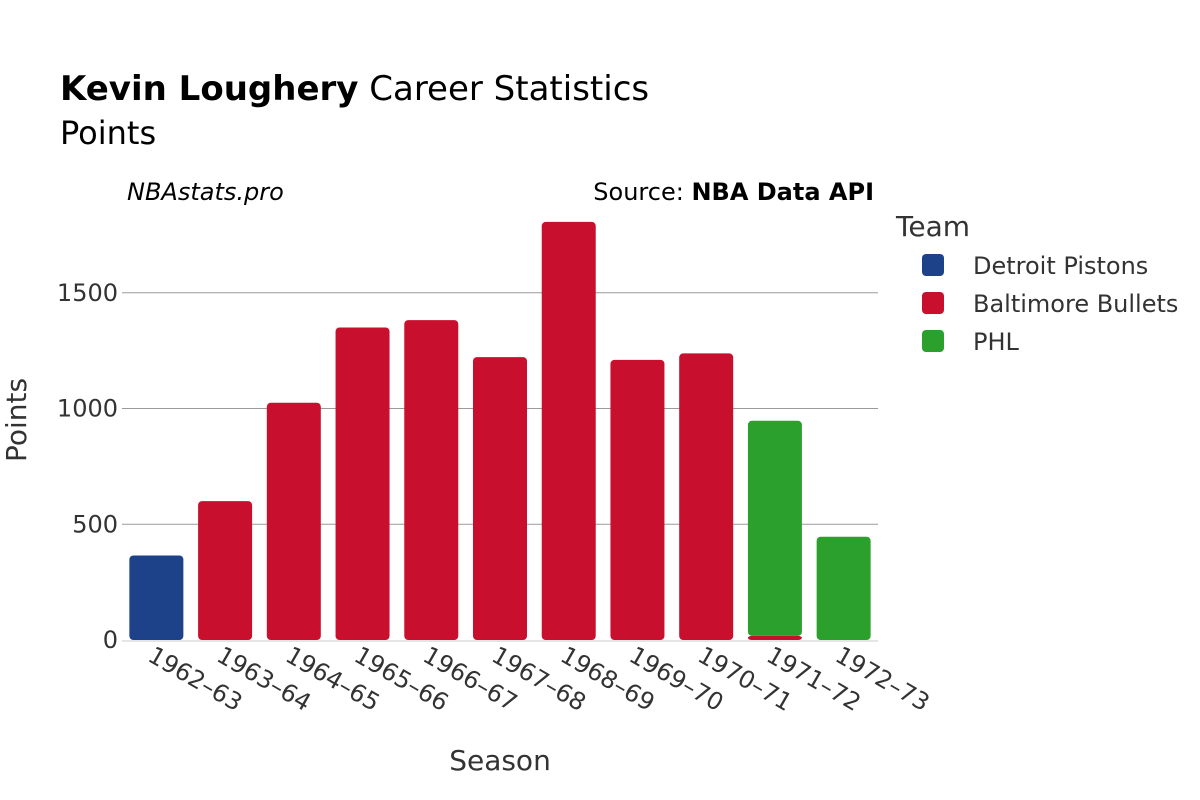  I want to click on source-text: Source: NBA Data API, so click(733, 192).